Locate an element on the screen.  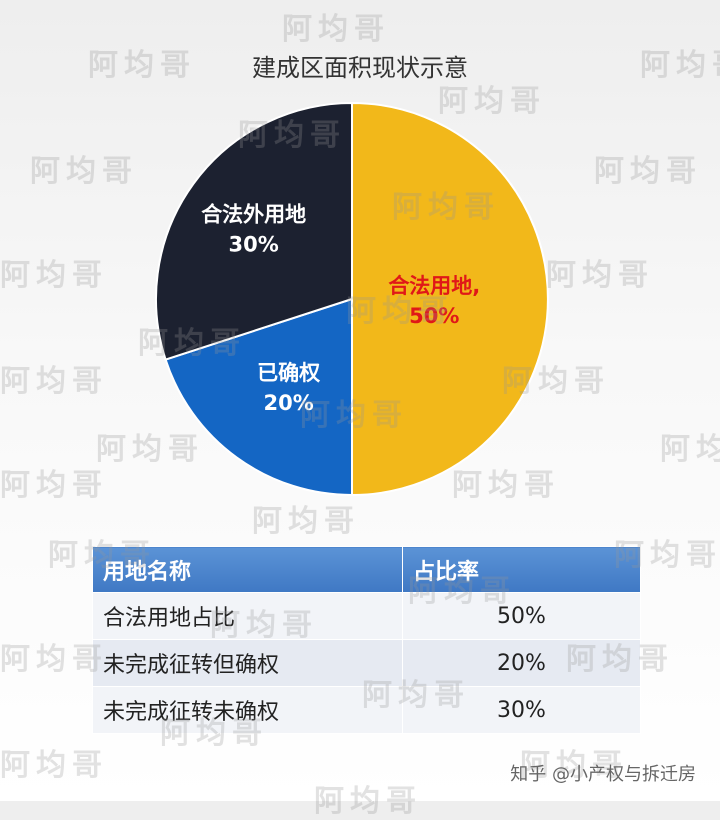
cell-ratio: 30% is located at coordinates (521, 710).